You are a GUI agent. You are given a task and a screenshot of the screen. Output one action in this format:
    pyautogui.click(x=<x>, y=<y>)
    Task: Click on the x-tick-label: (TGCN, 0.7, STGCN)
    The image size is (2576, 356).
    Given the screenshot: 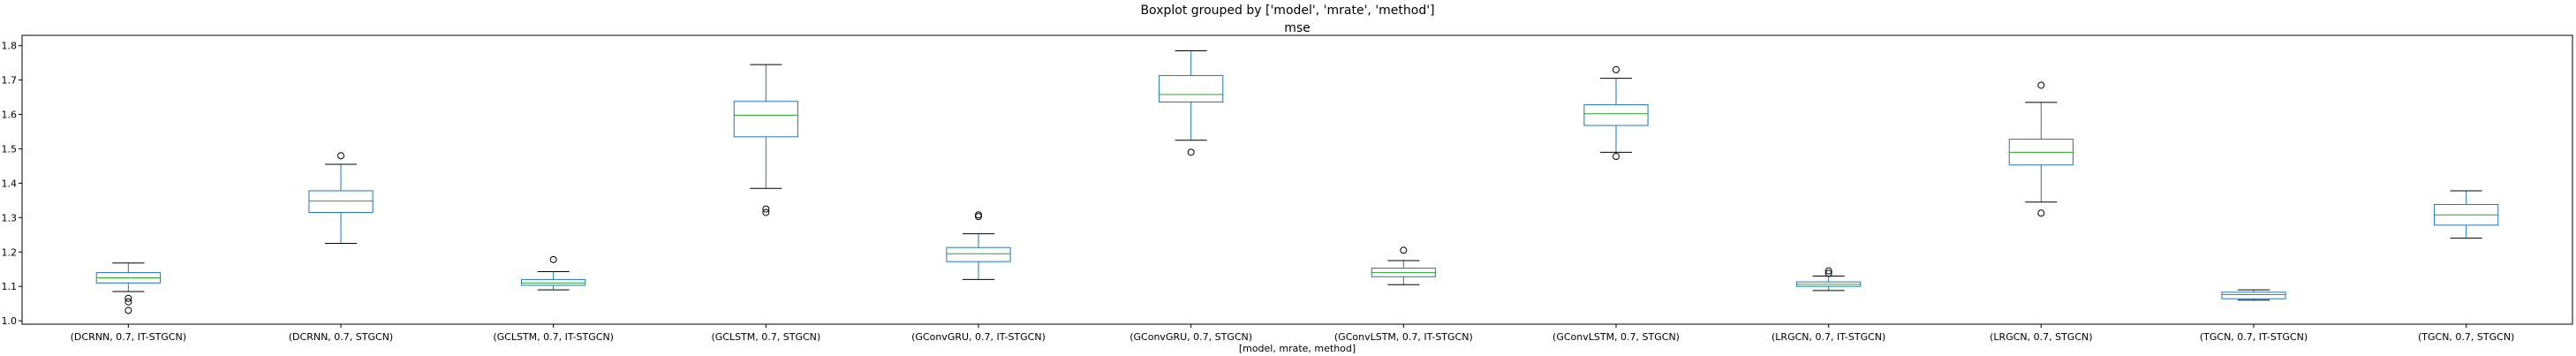 What is the action you would take?
    pyautogui.click(x=2466, y=337)
    